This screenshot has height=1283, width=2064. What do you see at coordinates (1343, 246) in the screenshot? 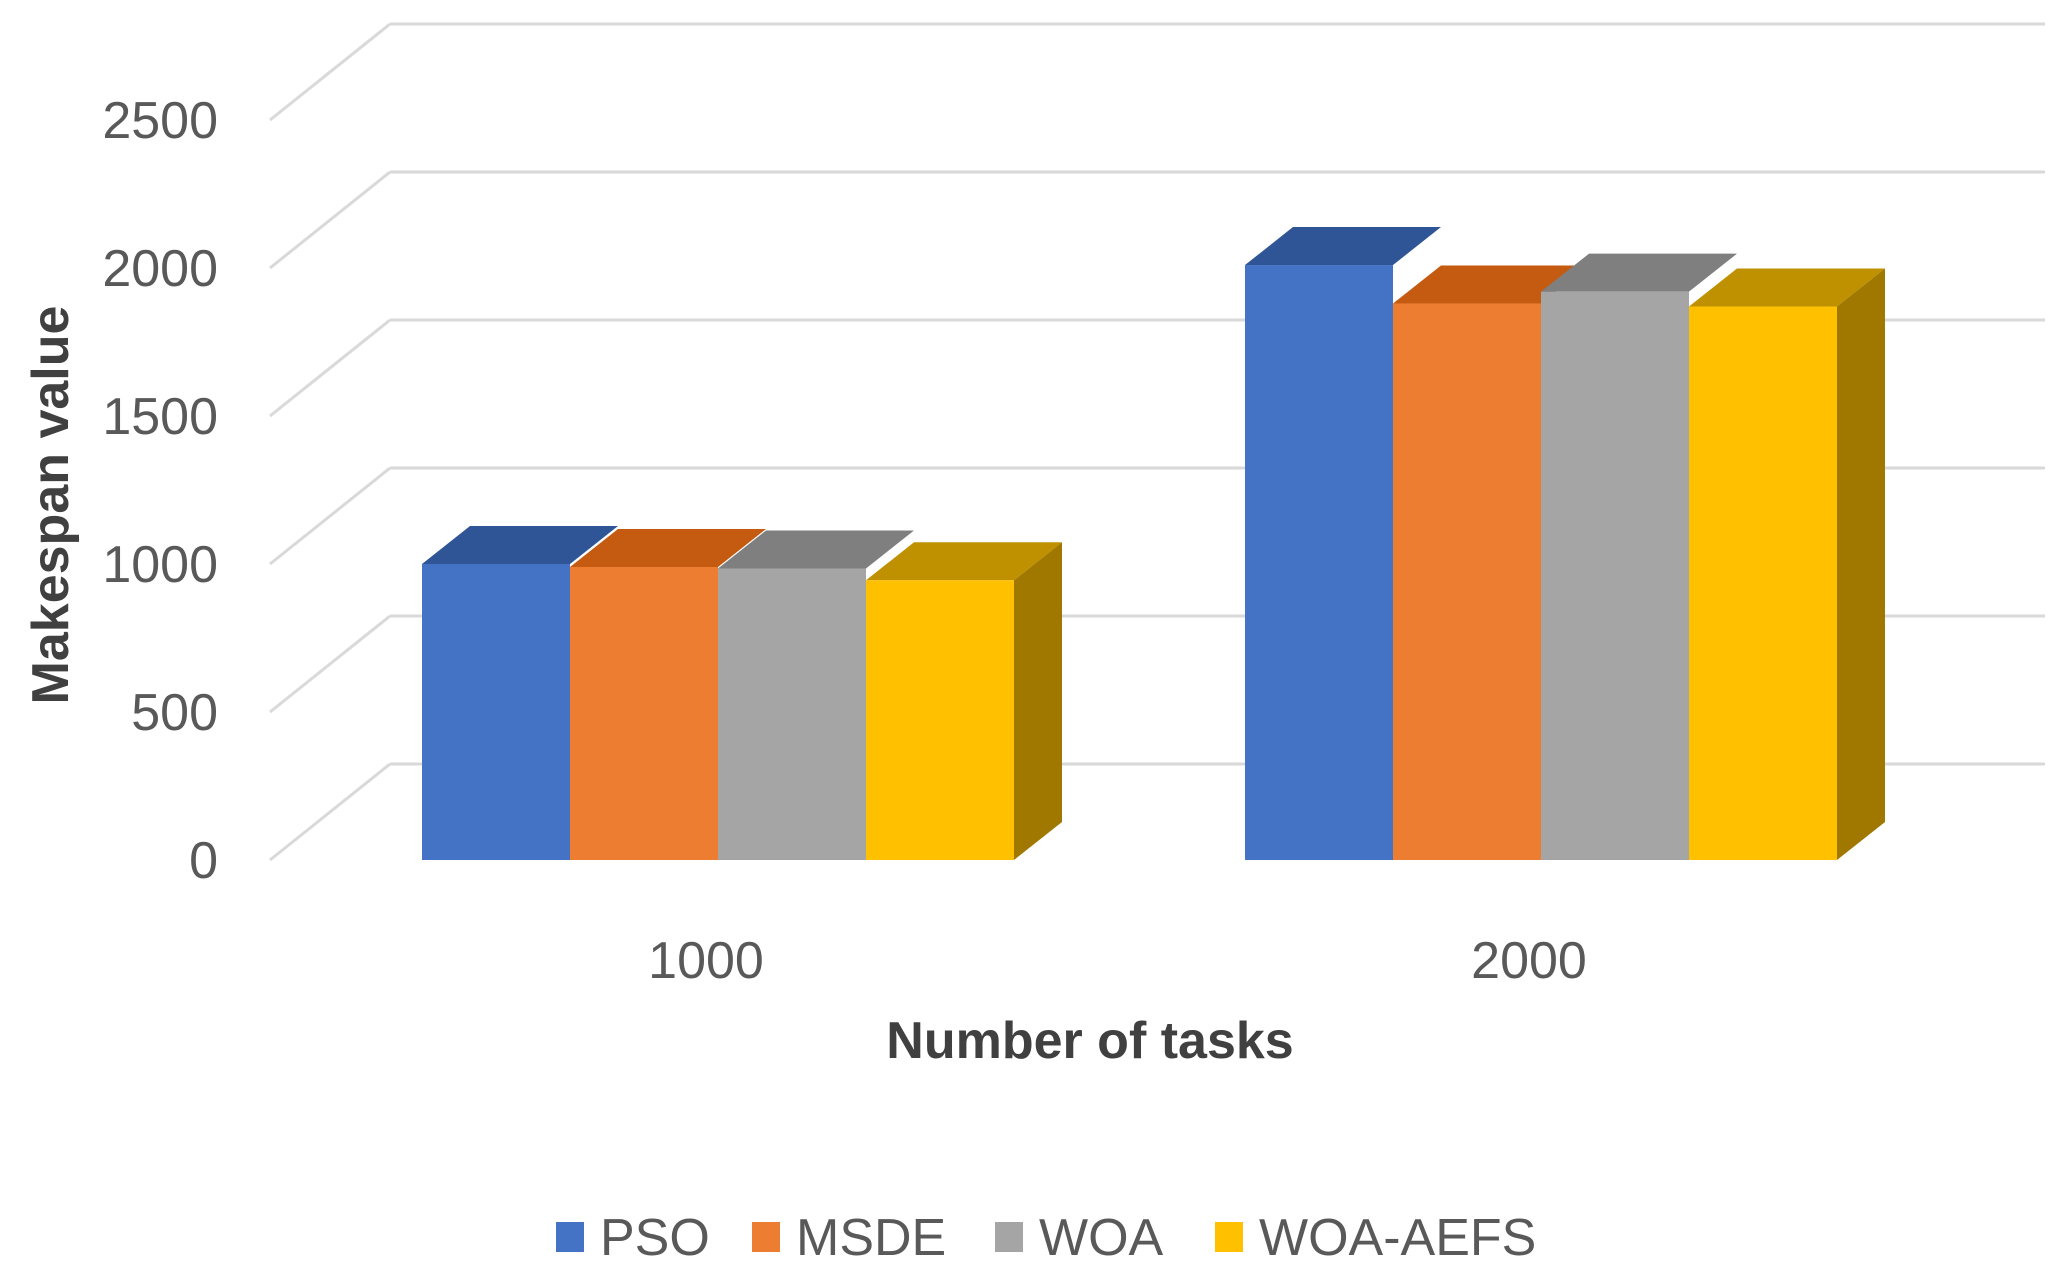
I see `bar-top-pso-2000` at bounding box center [1343, 246].